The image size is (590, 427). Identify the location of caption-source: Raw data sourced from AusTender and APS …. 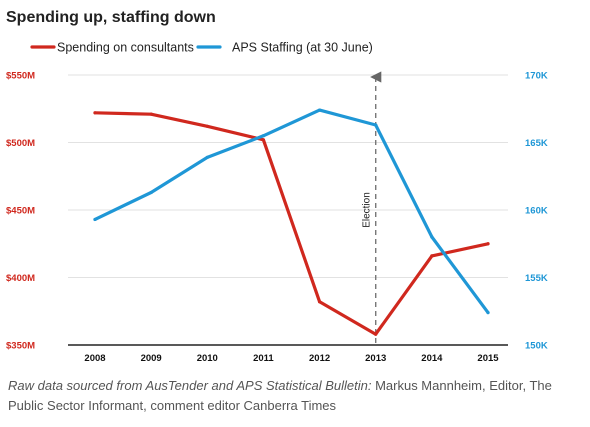
(190, 385).